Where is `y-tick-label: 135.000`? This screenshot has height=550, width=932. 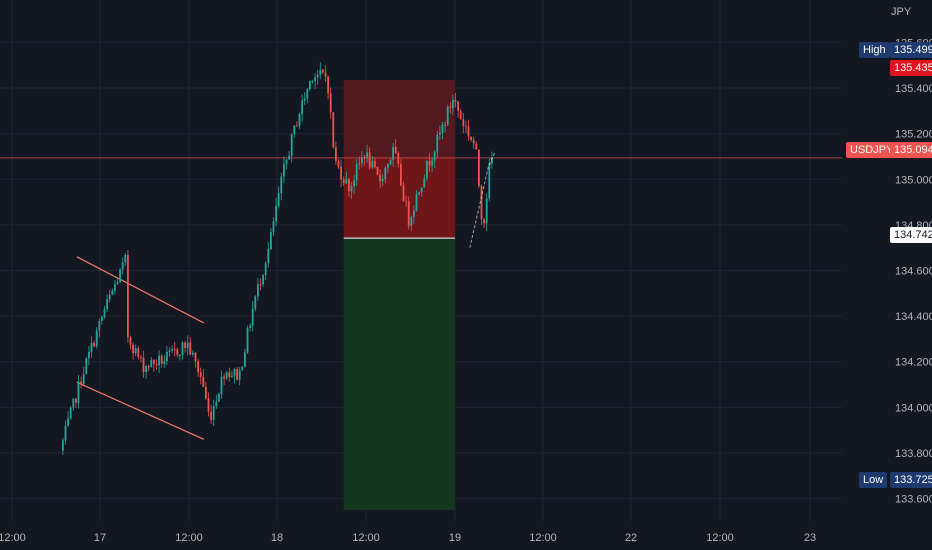 y-tick-label: 135.000 is located at coordinates (913, 180).